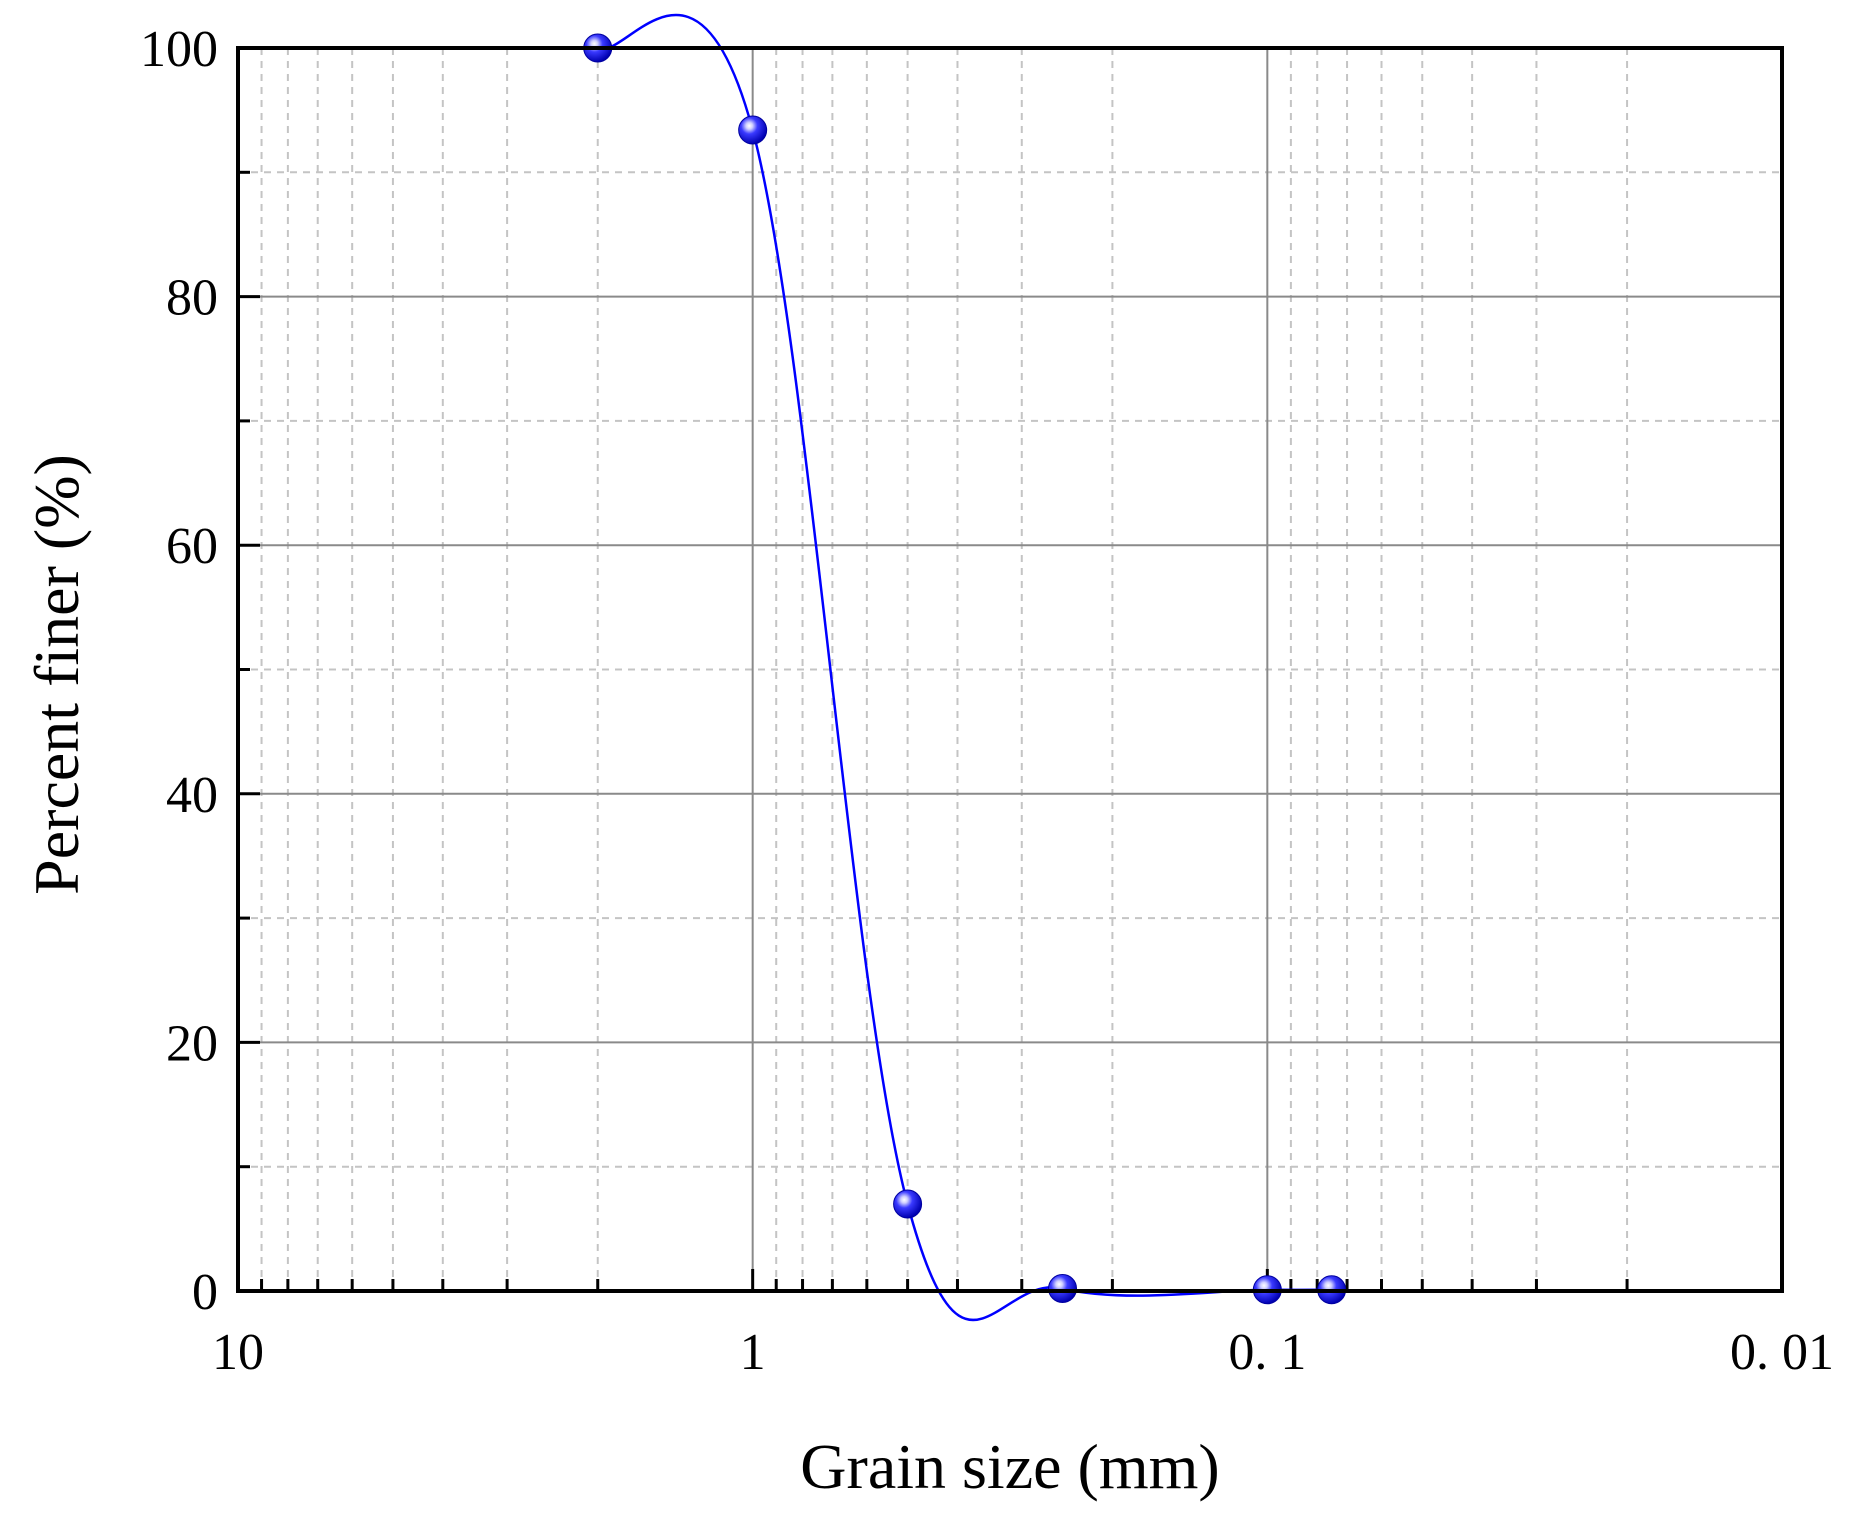 The height and width of the screenshot is (1516, 1855). What do you see at coordinates (56, 674) in the screenshot?
I see `y-axis-title: Percent finer (%)` at bounding box center [56, 674].